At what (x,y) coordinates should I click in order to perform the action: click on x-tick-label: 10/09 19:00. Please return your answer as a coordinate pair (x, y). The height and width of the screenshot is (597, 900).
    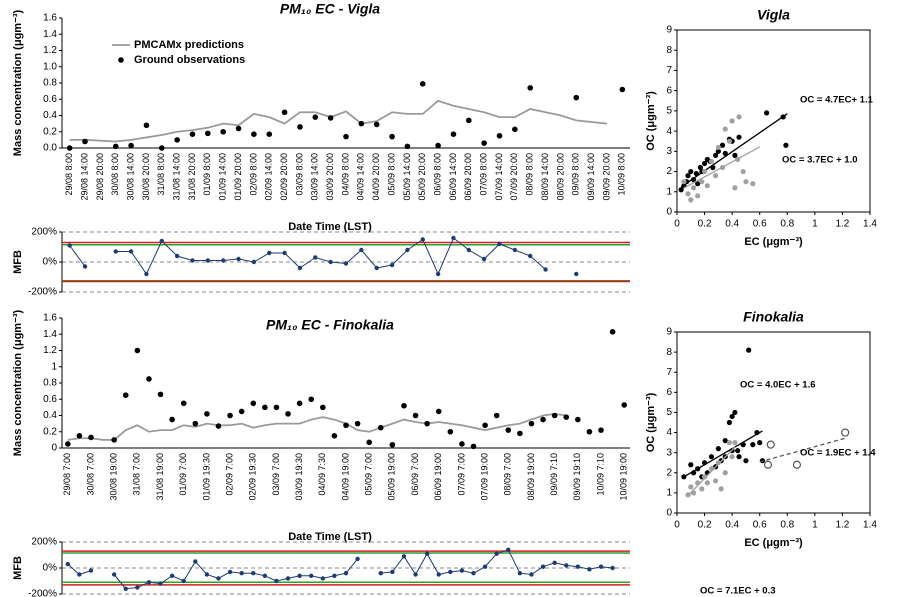
    Looking at the image, I should click on (624, 477).